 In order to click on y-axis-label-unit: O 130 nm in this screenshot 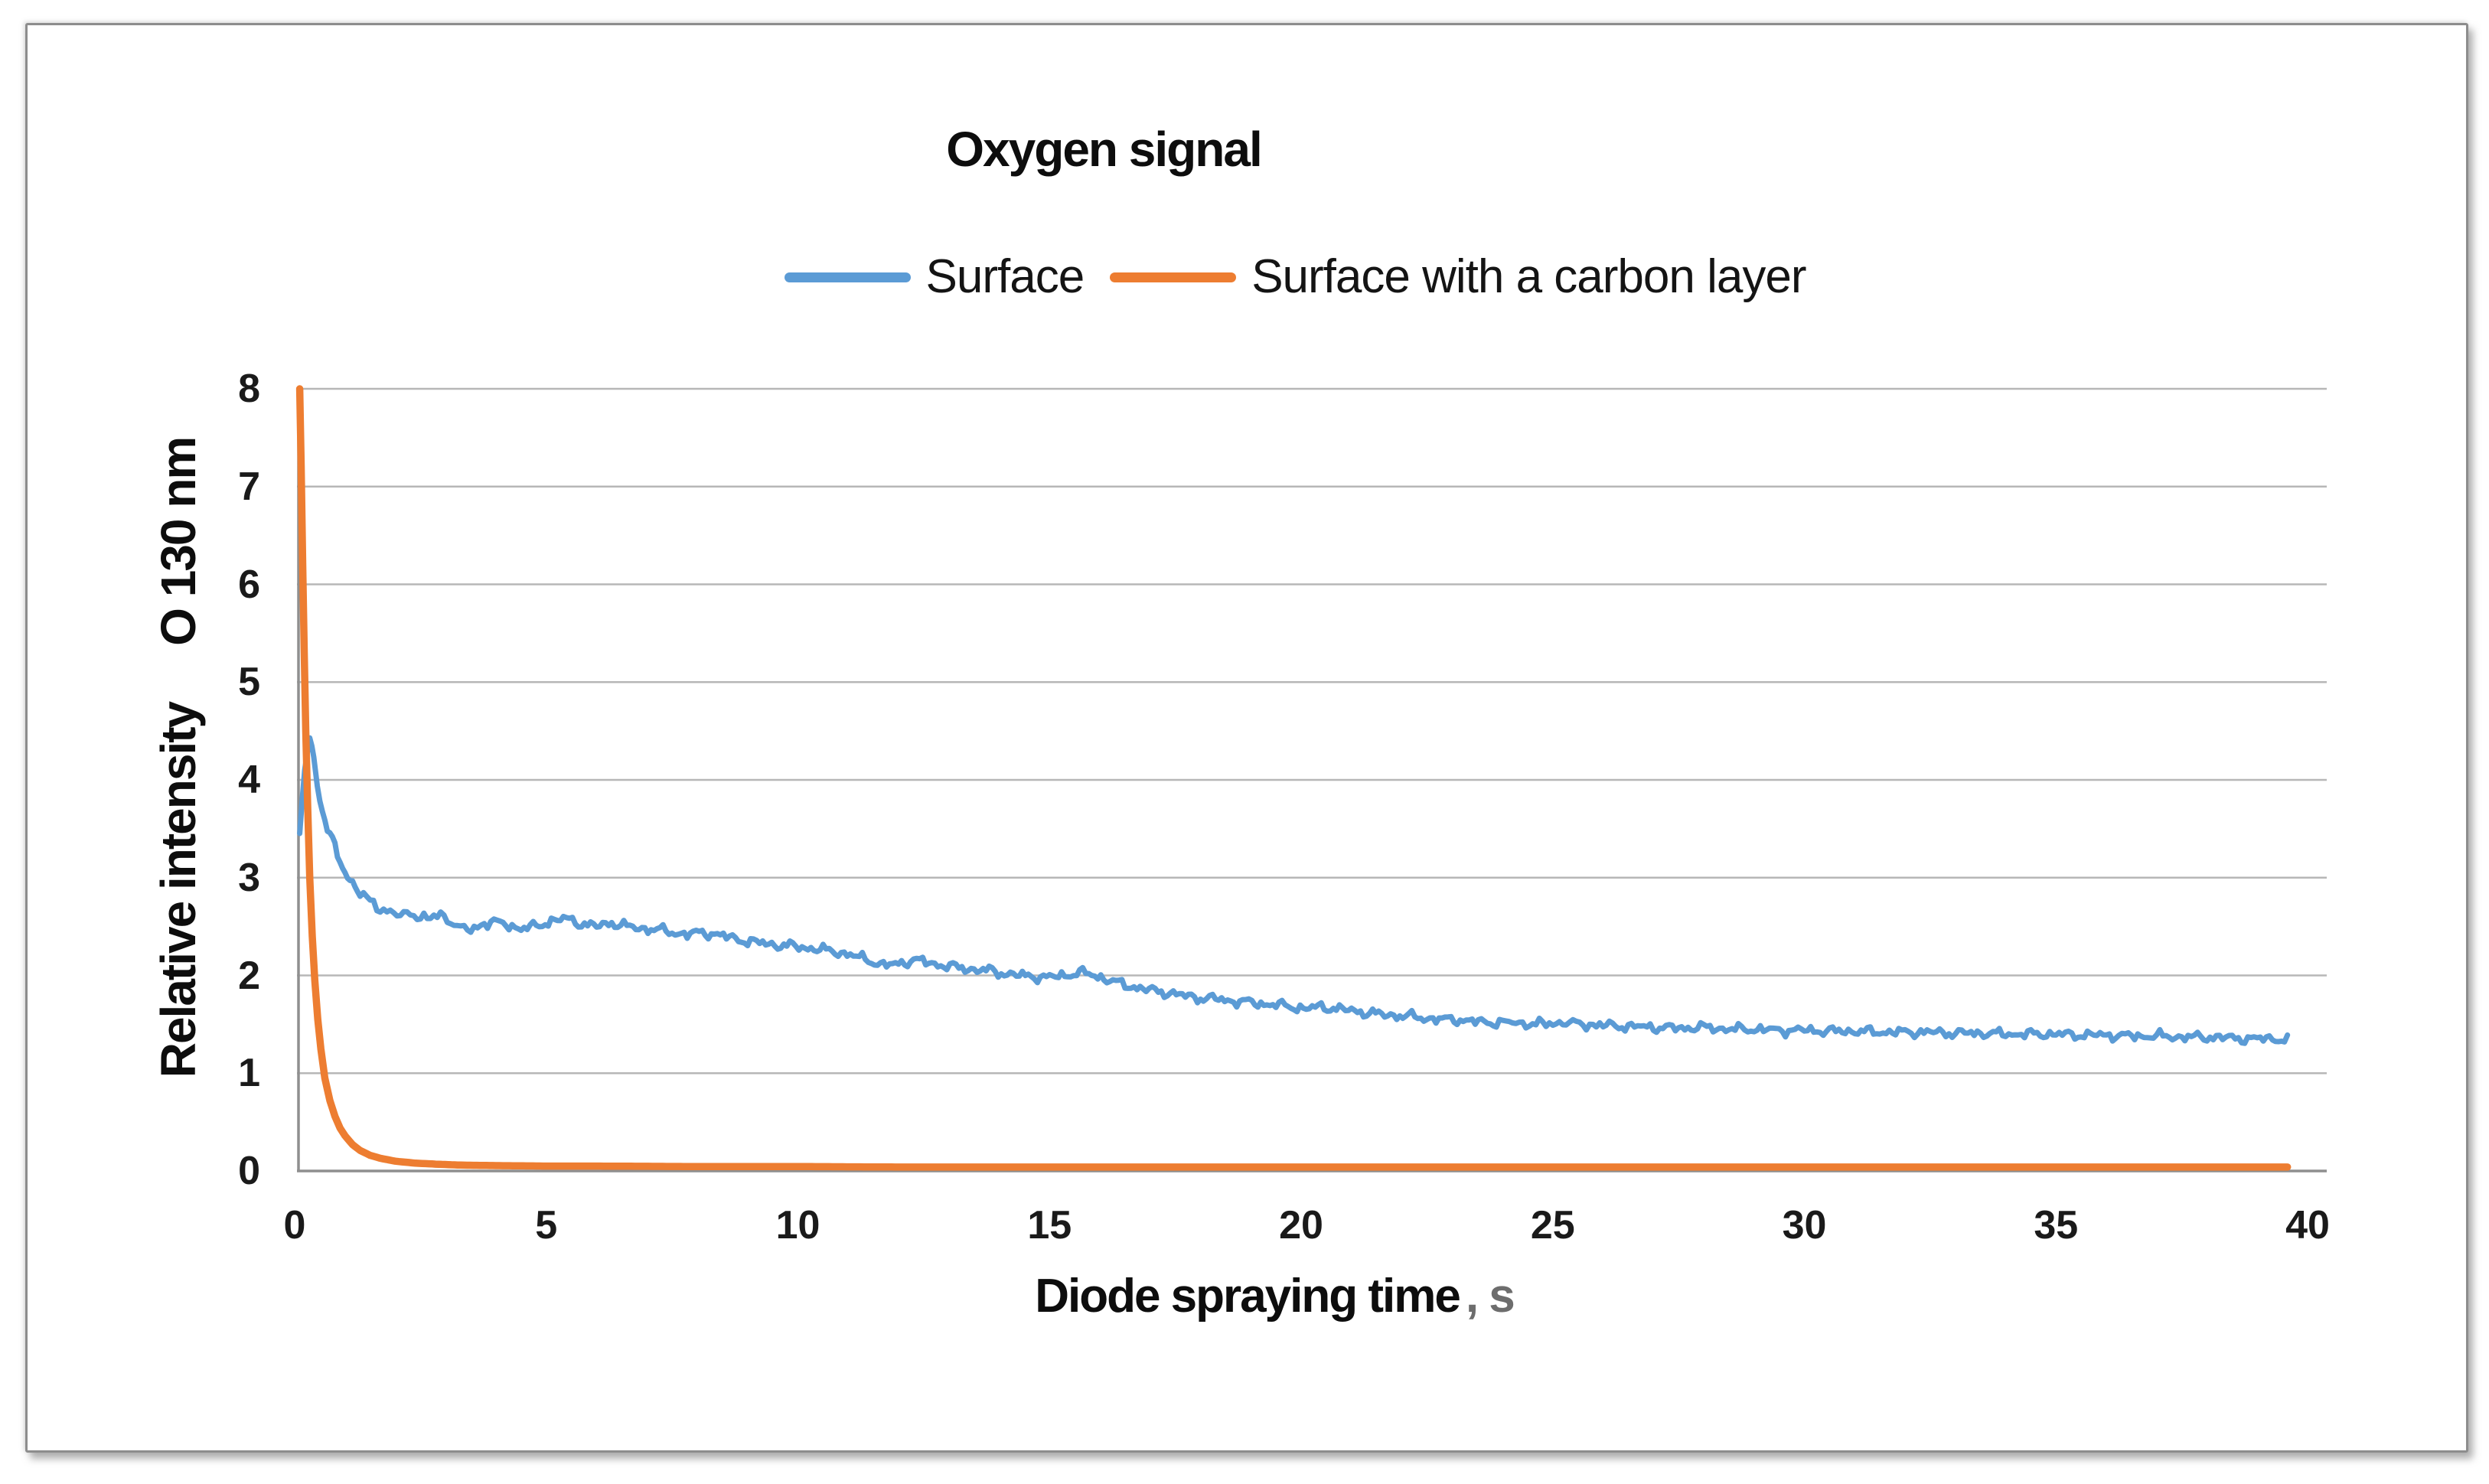, I will do `click(178, 541)`.